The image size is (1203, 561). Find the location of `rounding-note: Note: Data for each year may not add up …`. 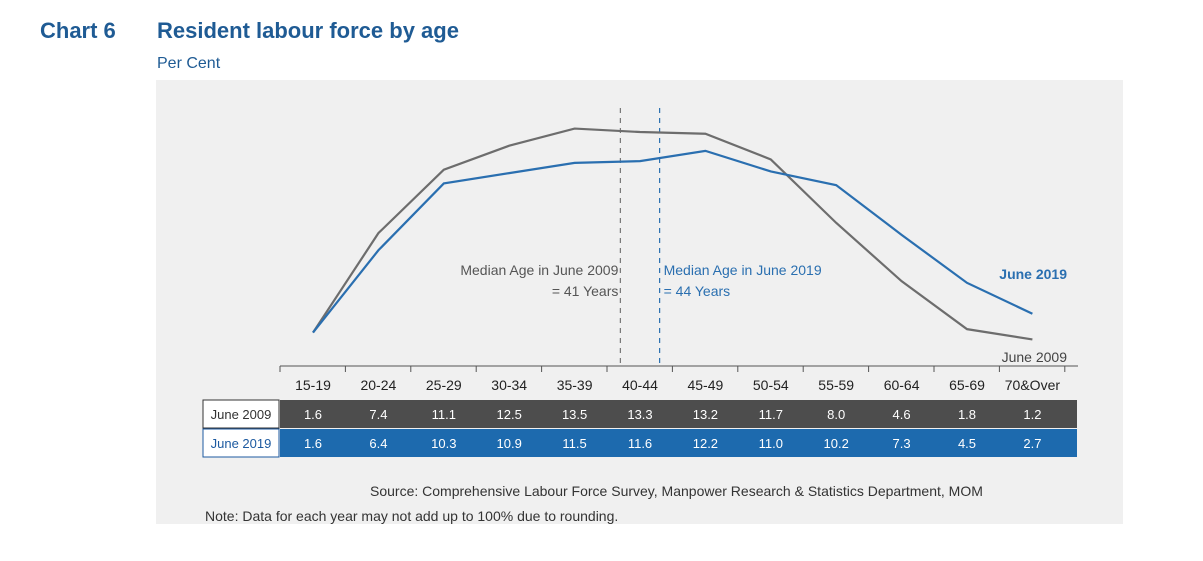

rounding-note: Note: Data for each year may not add up … is located at coordinates (412, 516).